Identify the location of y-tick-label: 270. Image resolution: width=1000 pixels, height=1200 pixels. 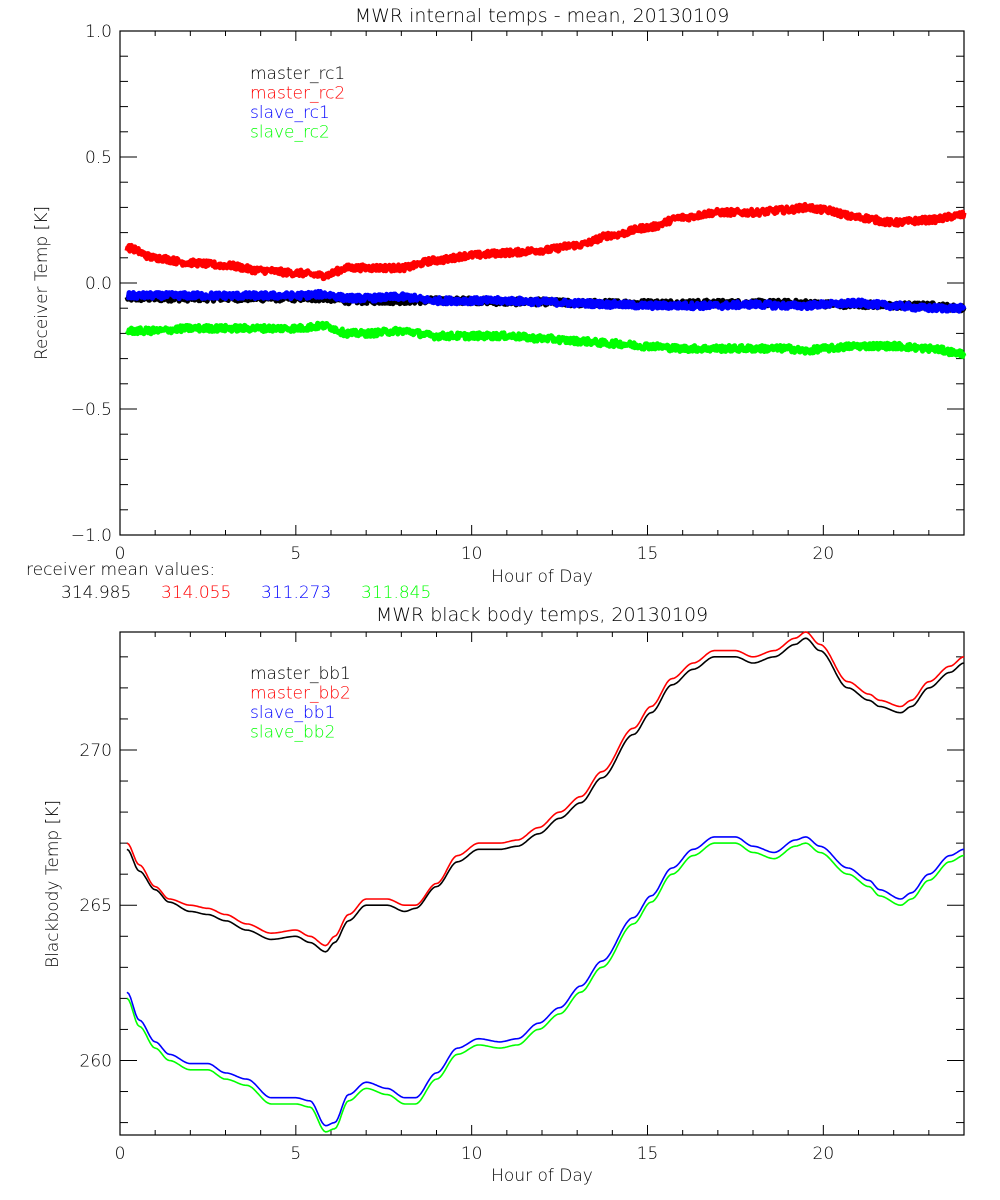
(96, 751).